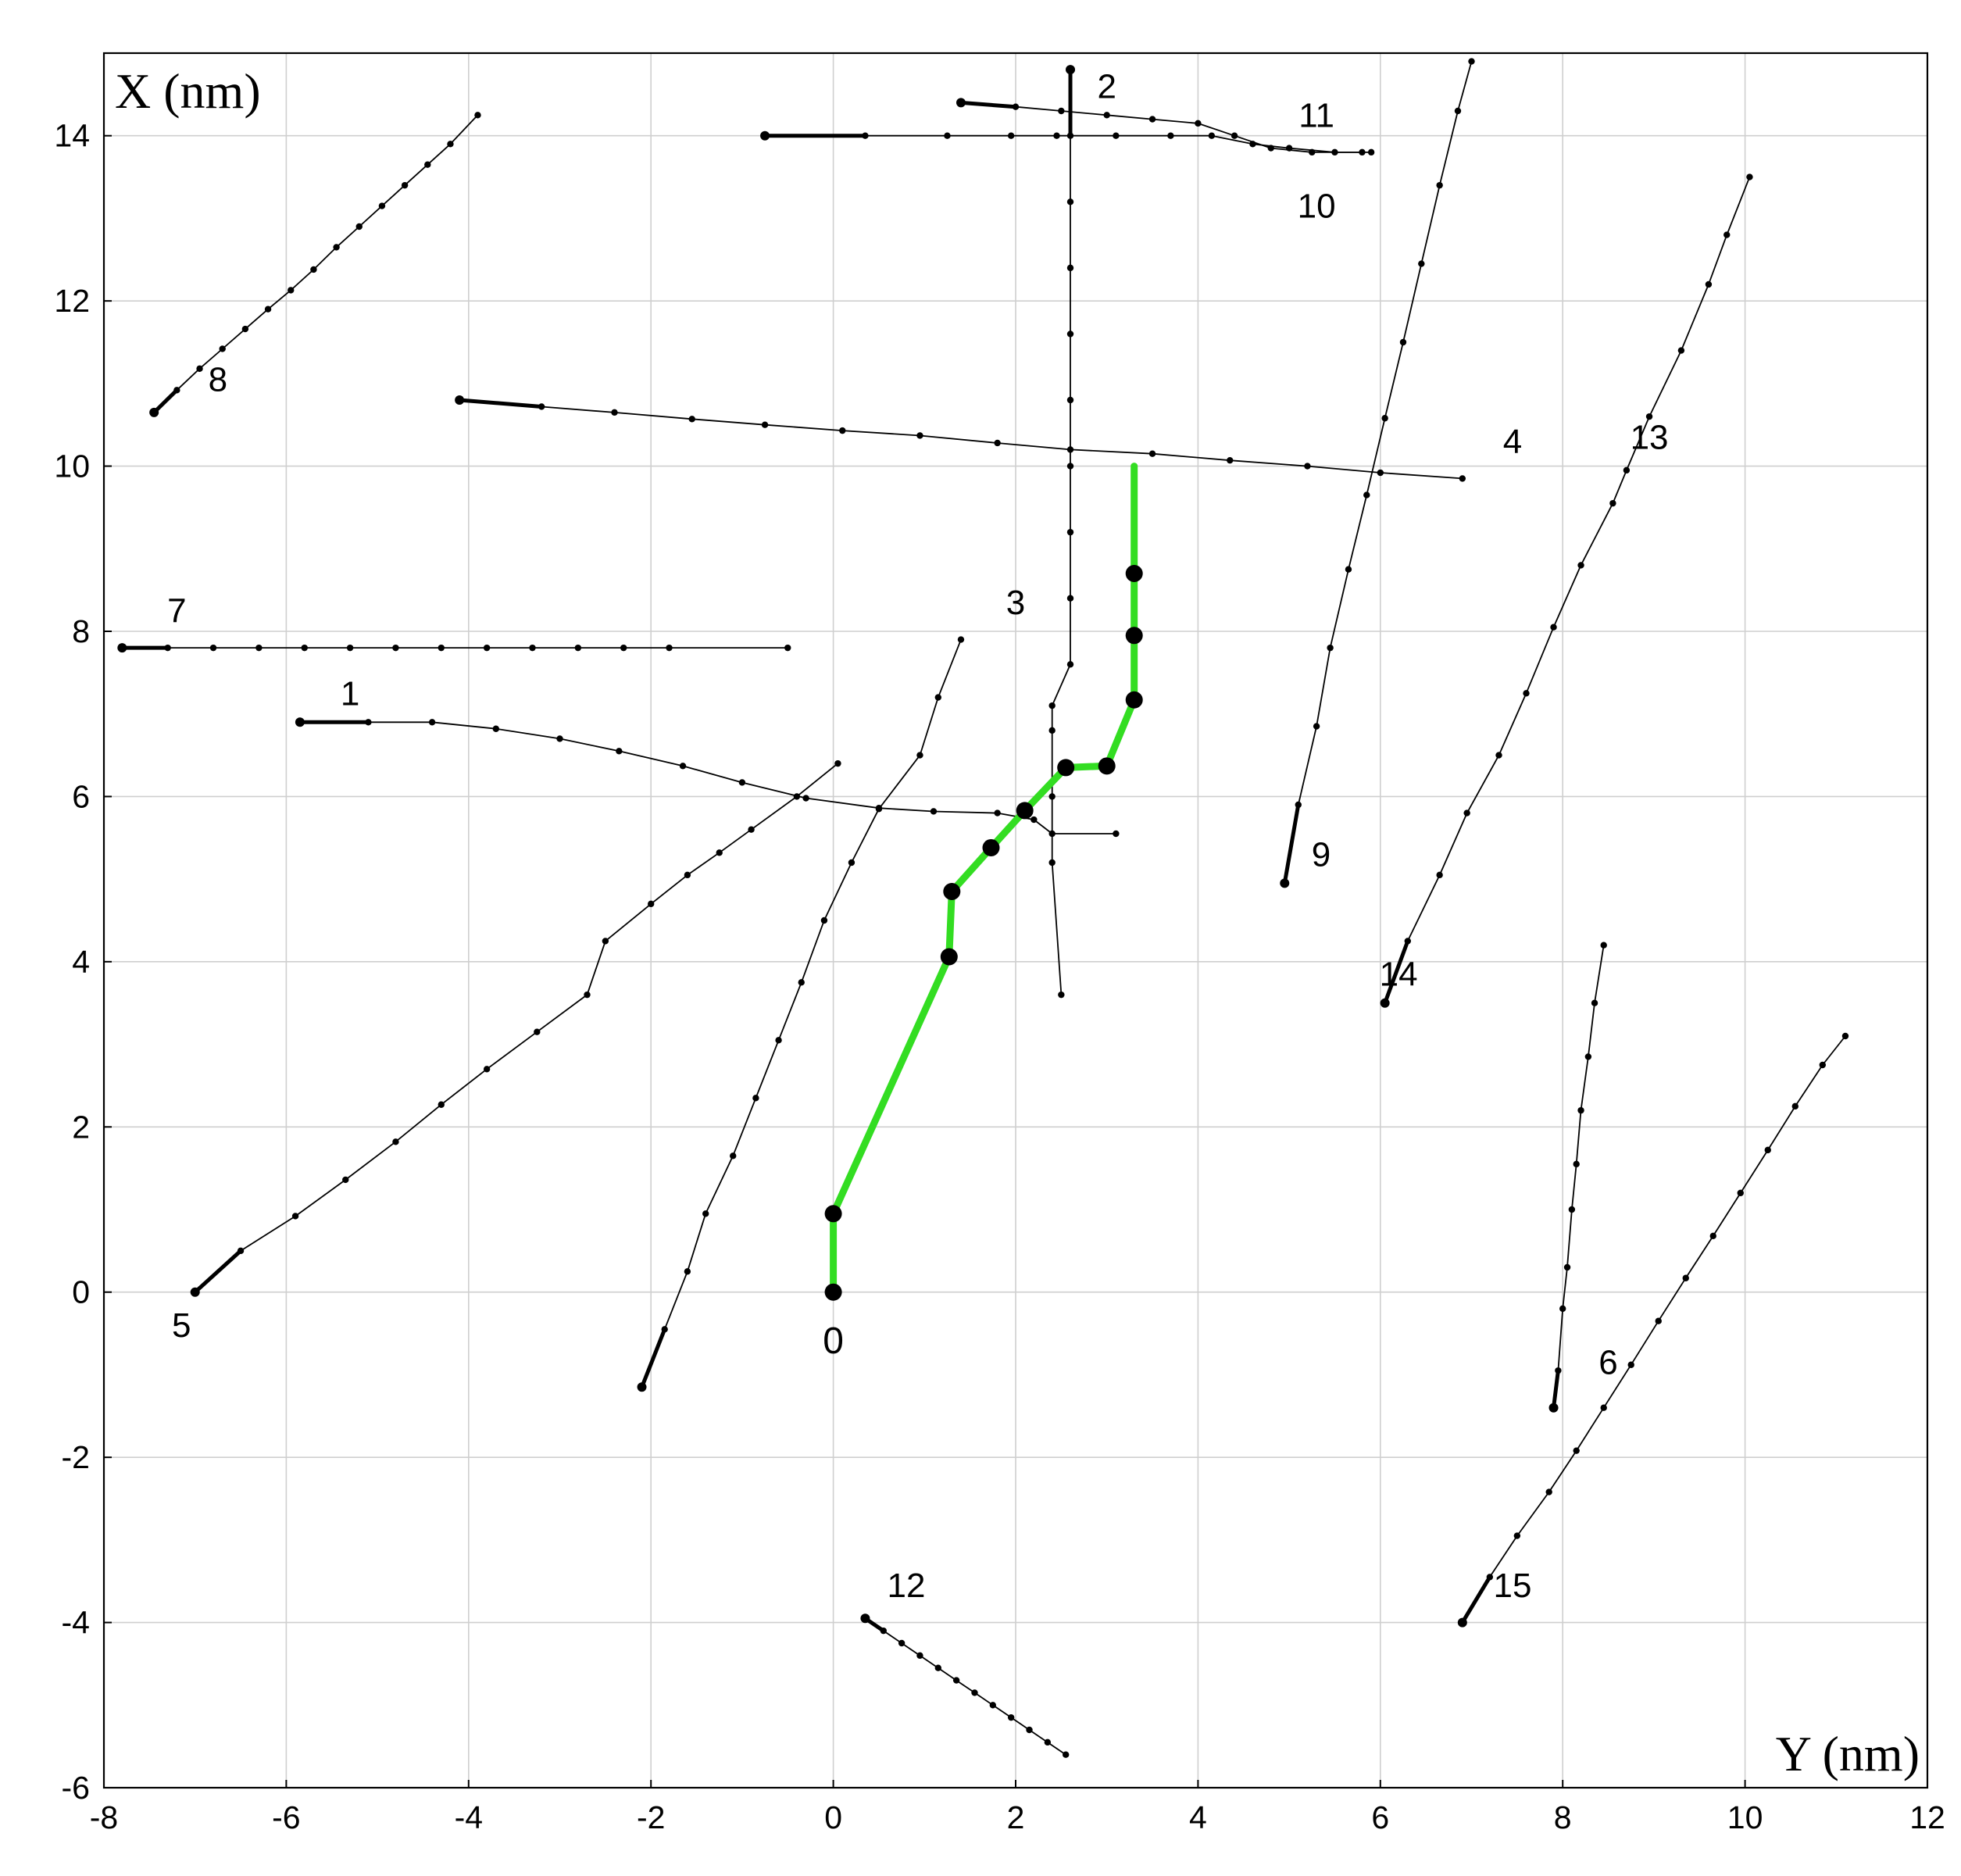 This screenshot has height=1876, width=1961. What do you see at coordinates (76, 1457) in the screenshot?
I see `y-tick-label: -2` at bounding box center [76, 1457].